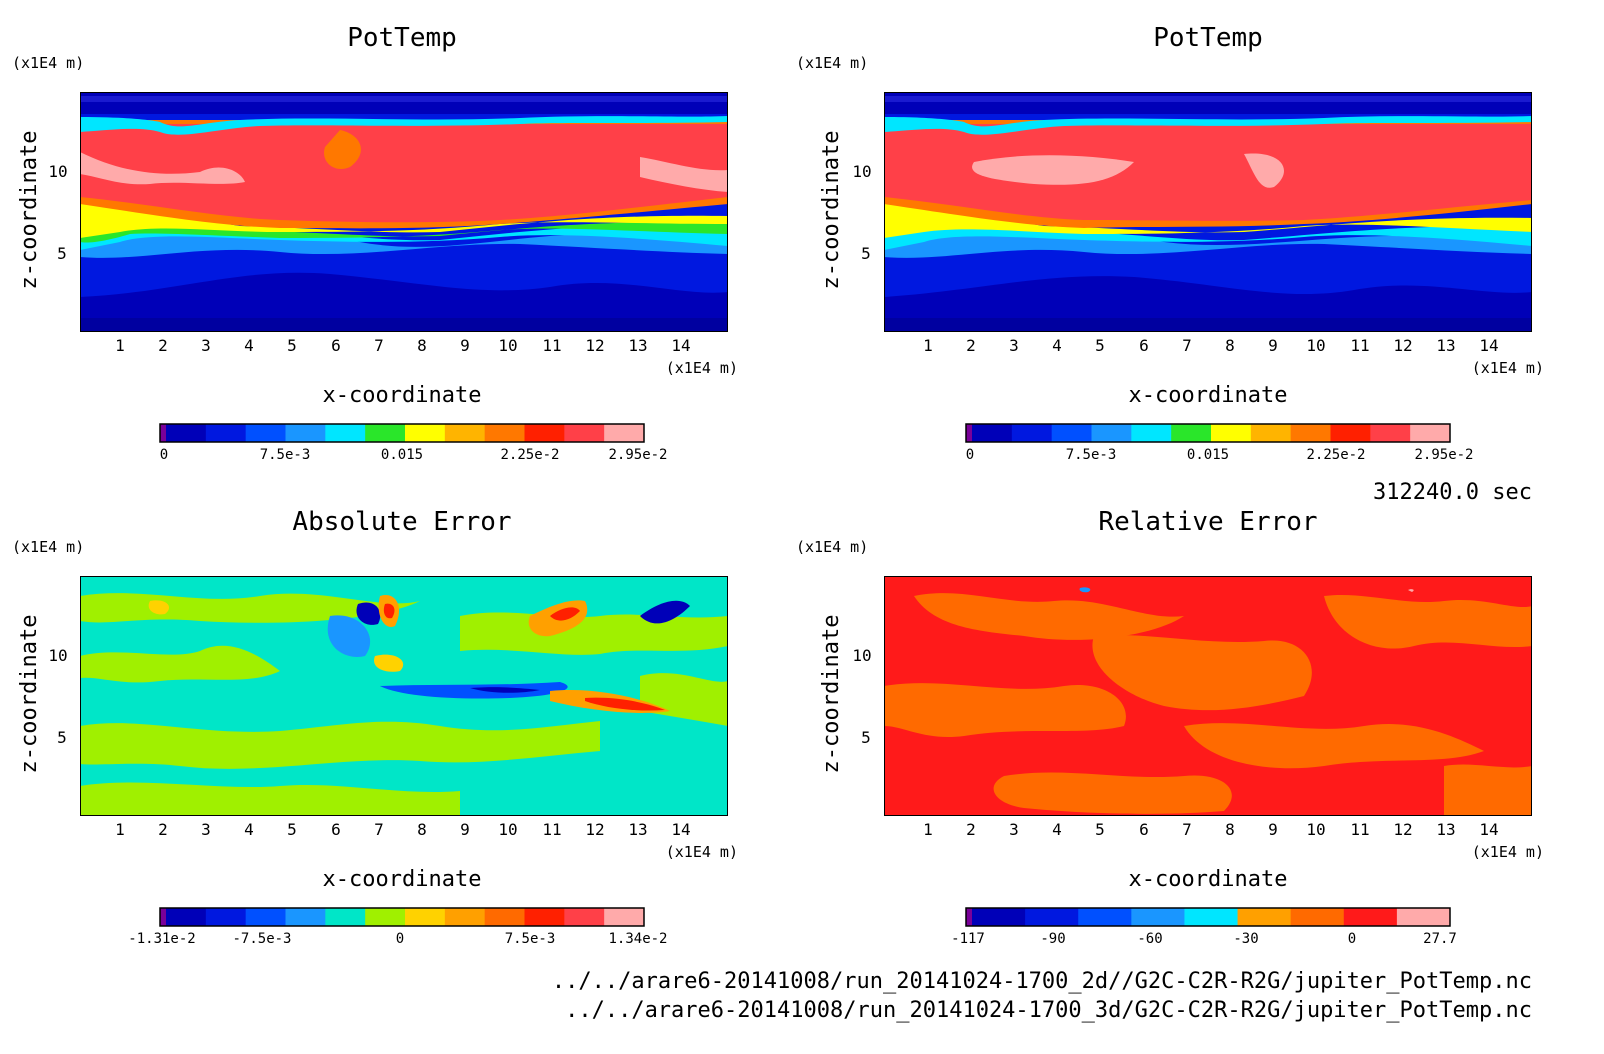  Describe the element at coordinates (637, 939) in the screenshot. I see `colorbar-label: 1.34e-2` at that location.